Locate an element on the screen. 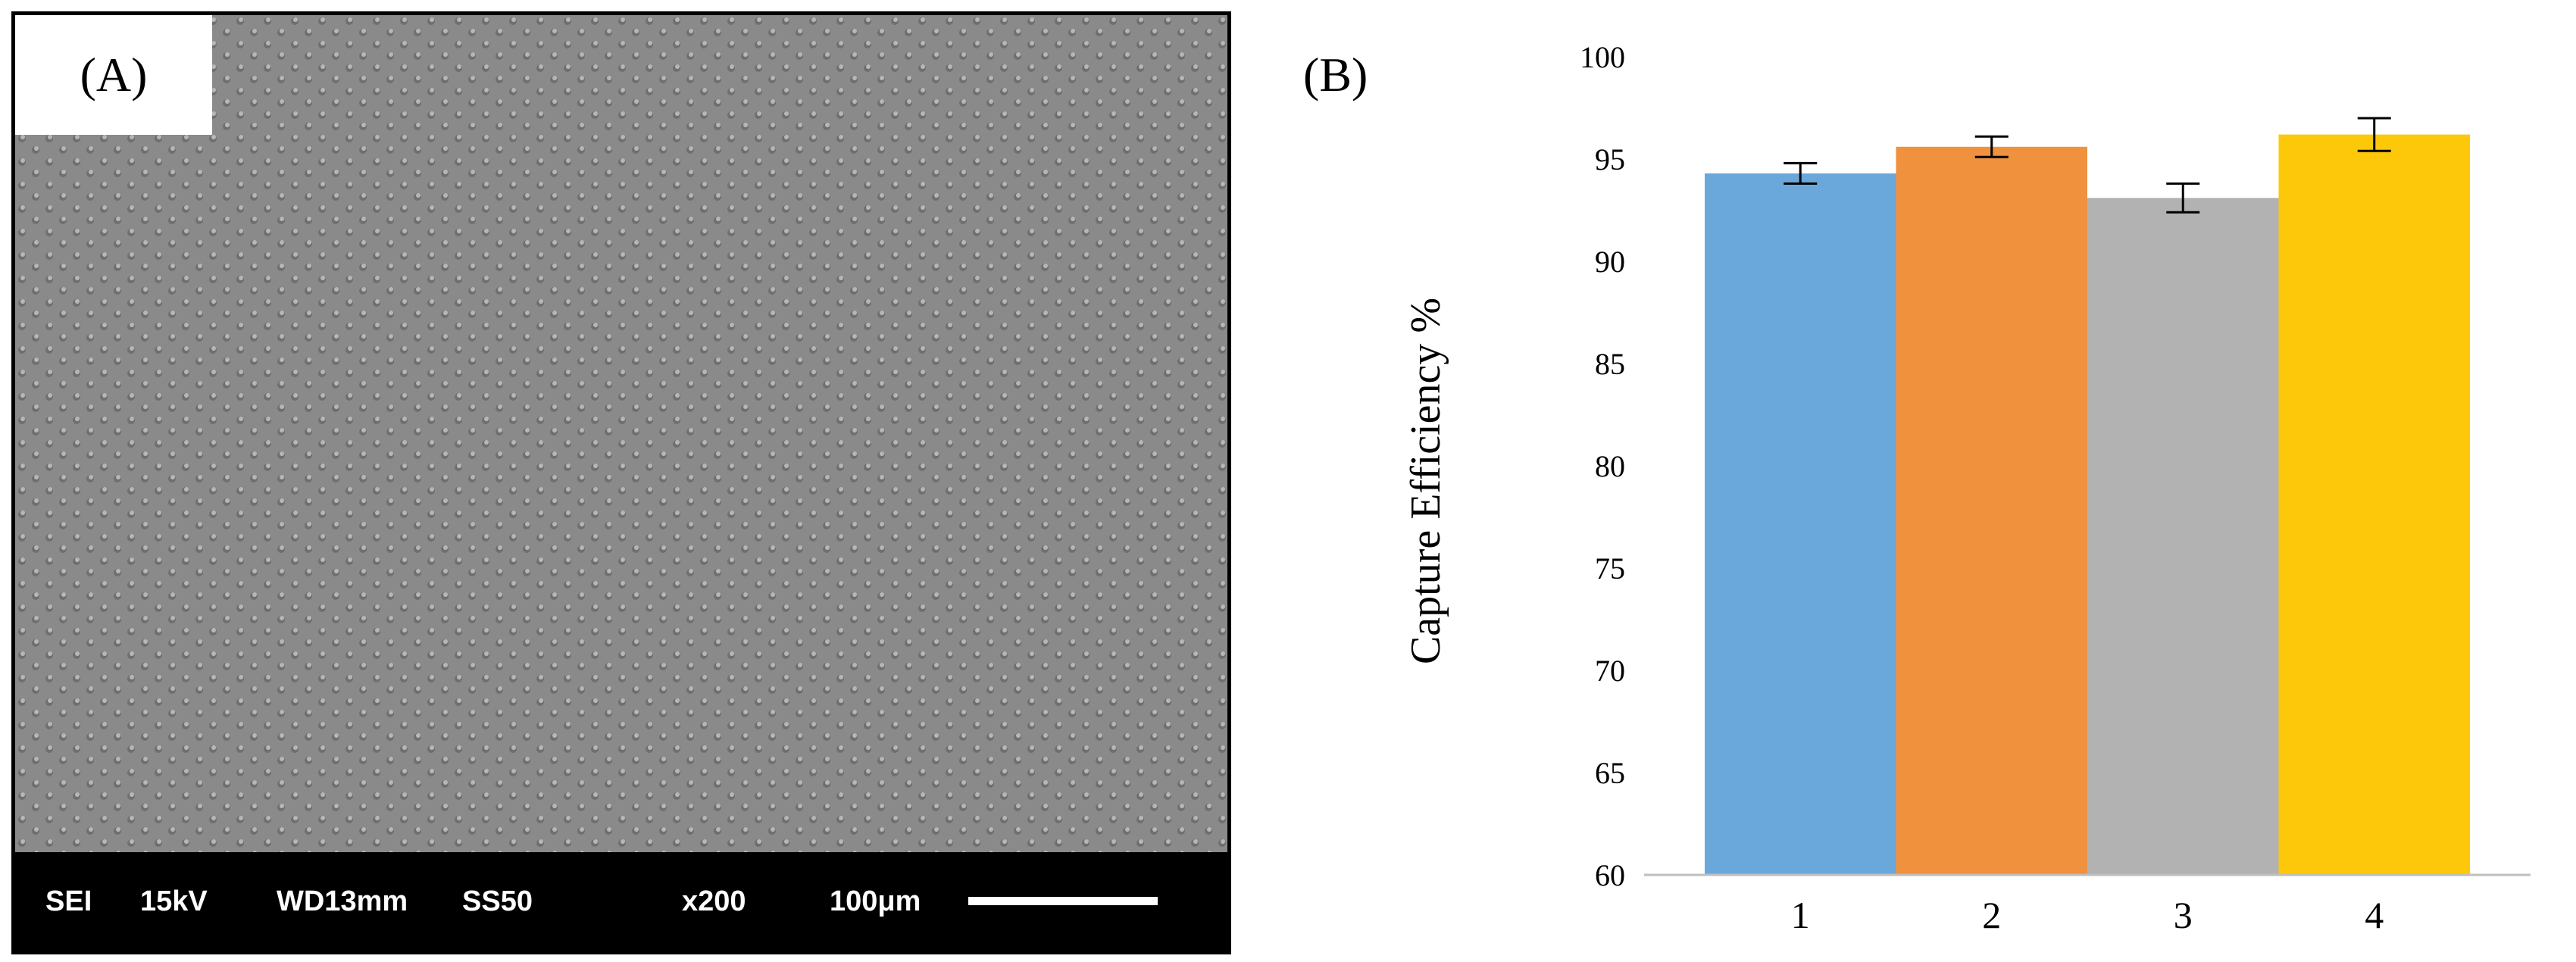 The image size is (2576, 962). y-tick-label-70: 70 is located at coordinates (1610, 671).